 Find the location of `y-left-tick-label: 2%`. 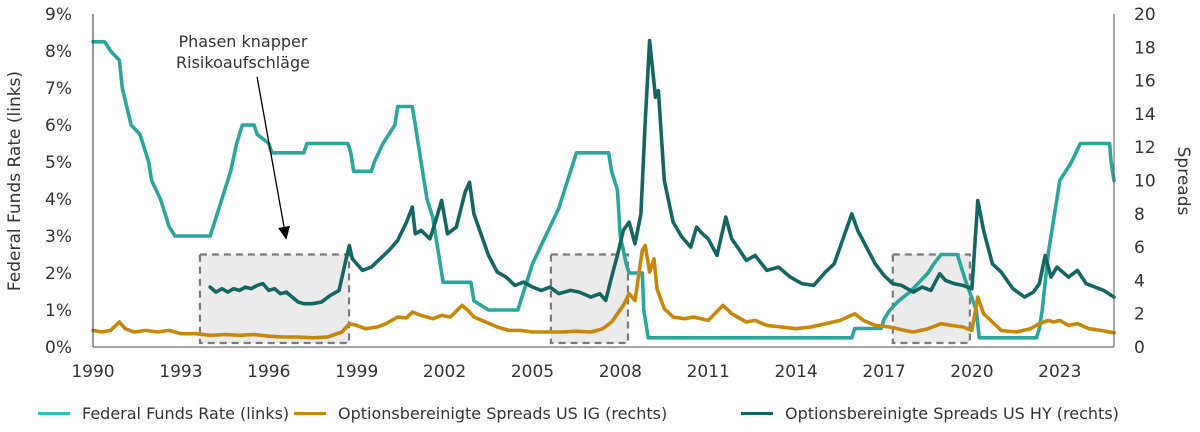

y-left-tick-label: 2% is located at coordinates (58, 274).